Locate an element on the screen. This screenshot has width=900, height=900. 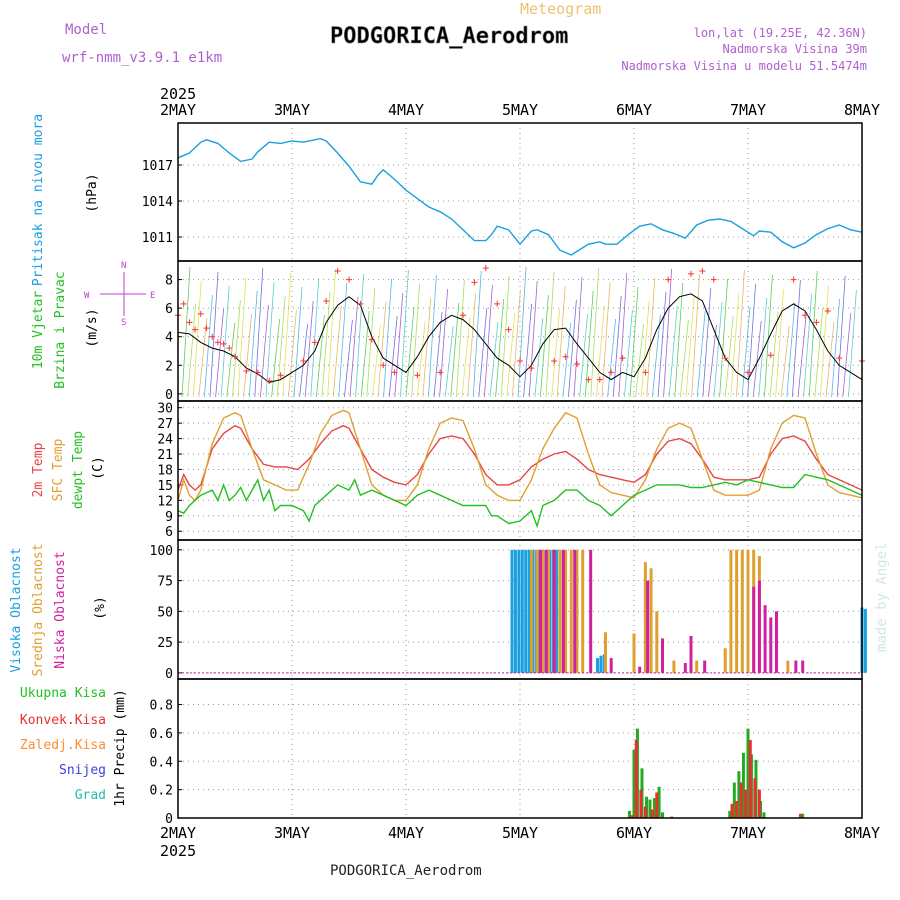
y-tick-label: 18 is located at coordinates (165, 470).